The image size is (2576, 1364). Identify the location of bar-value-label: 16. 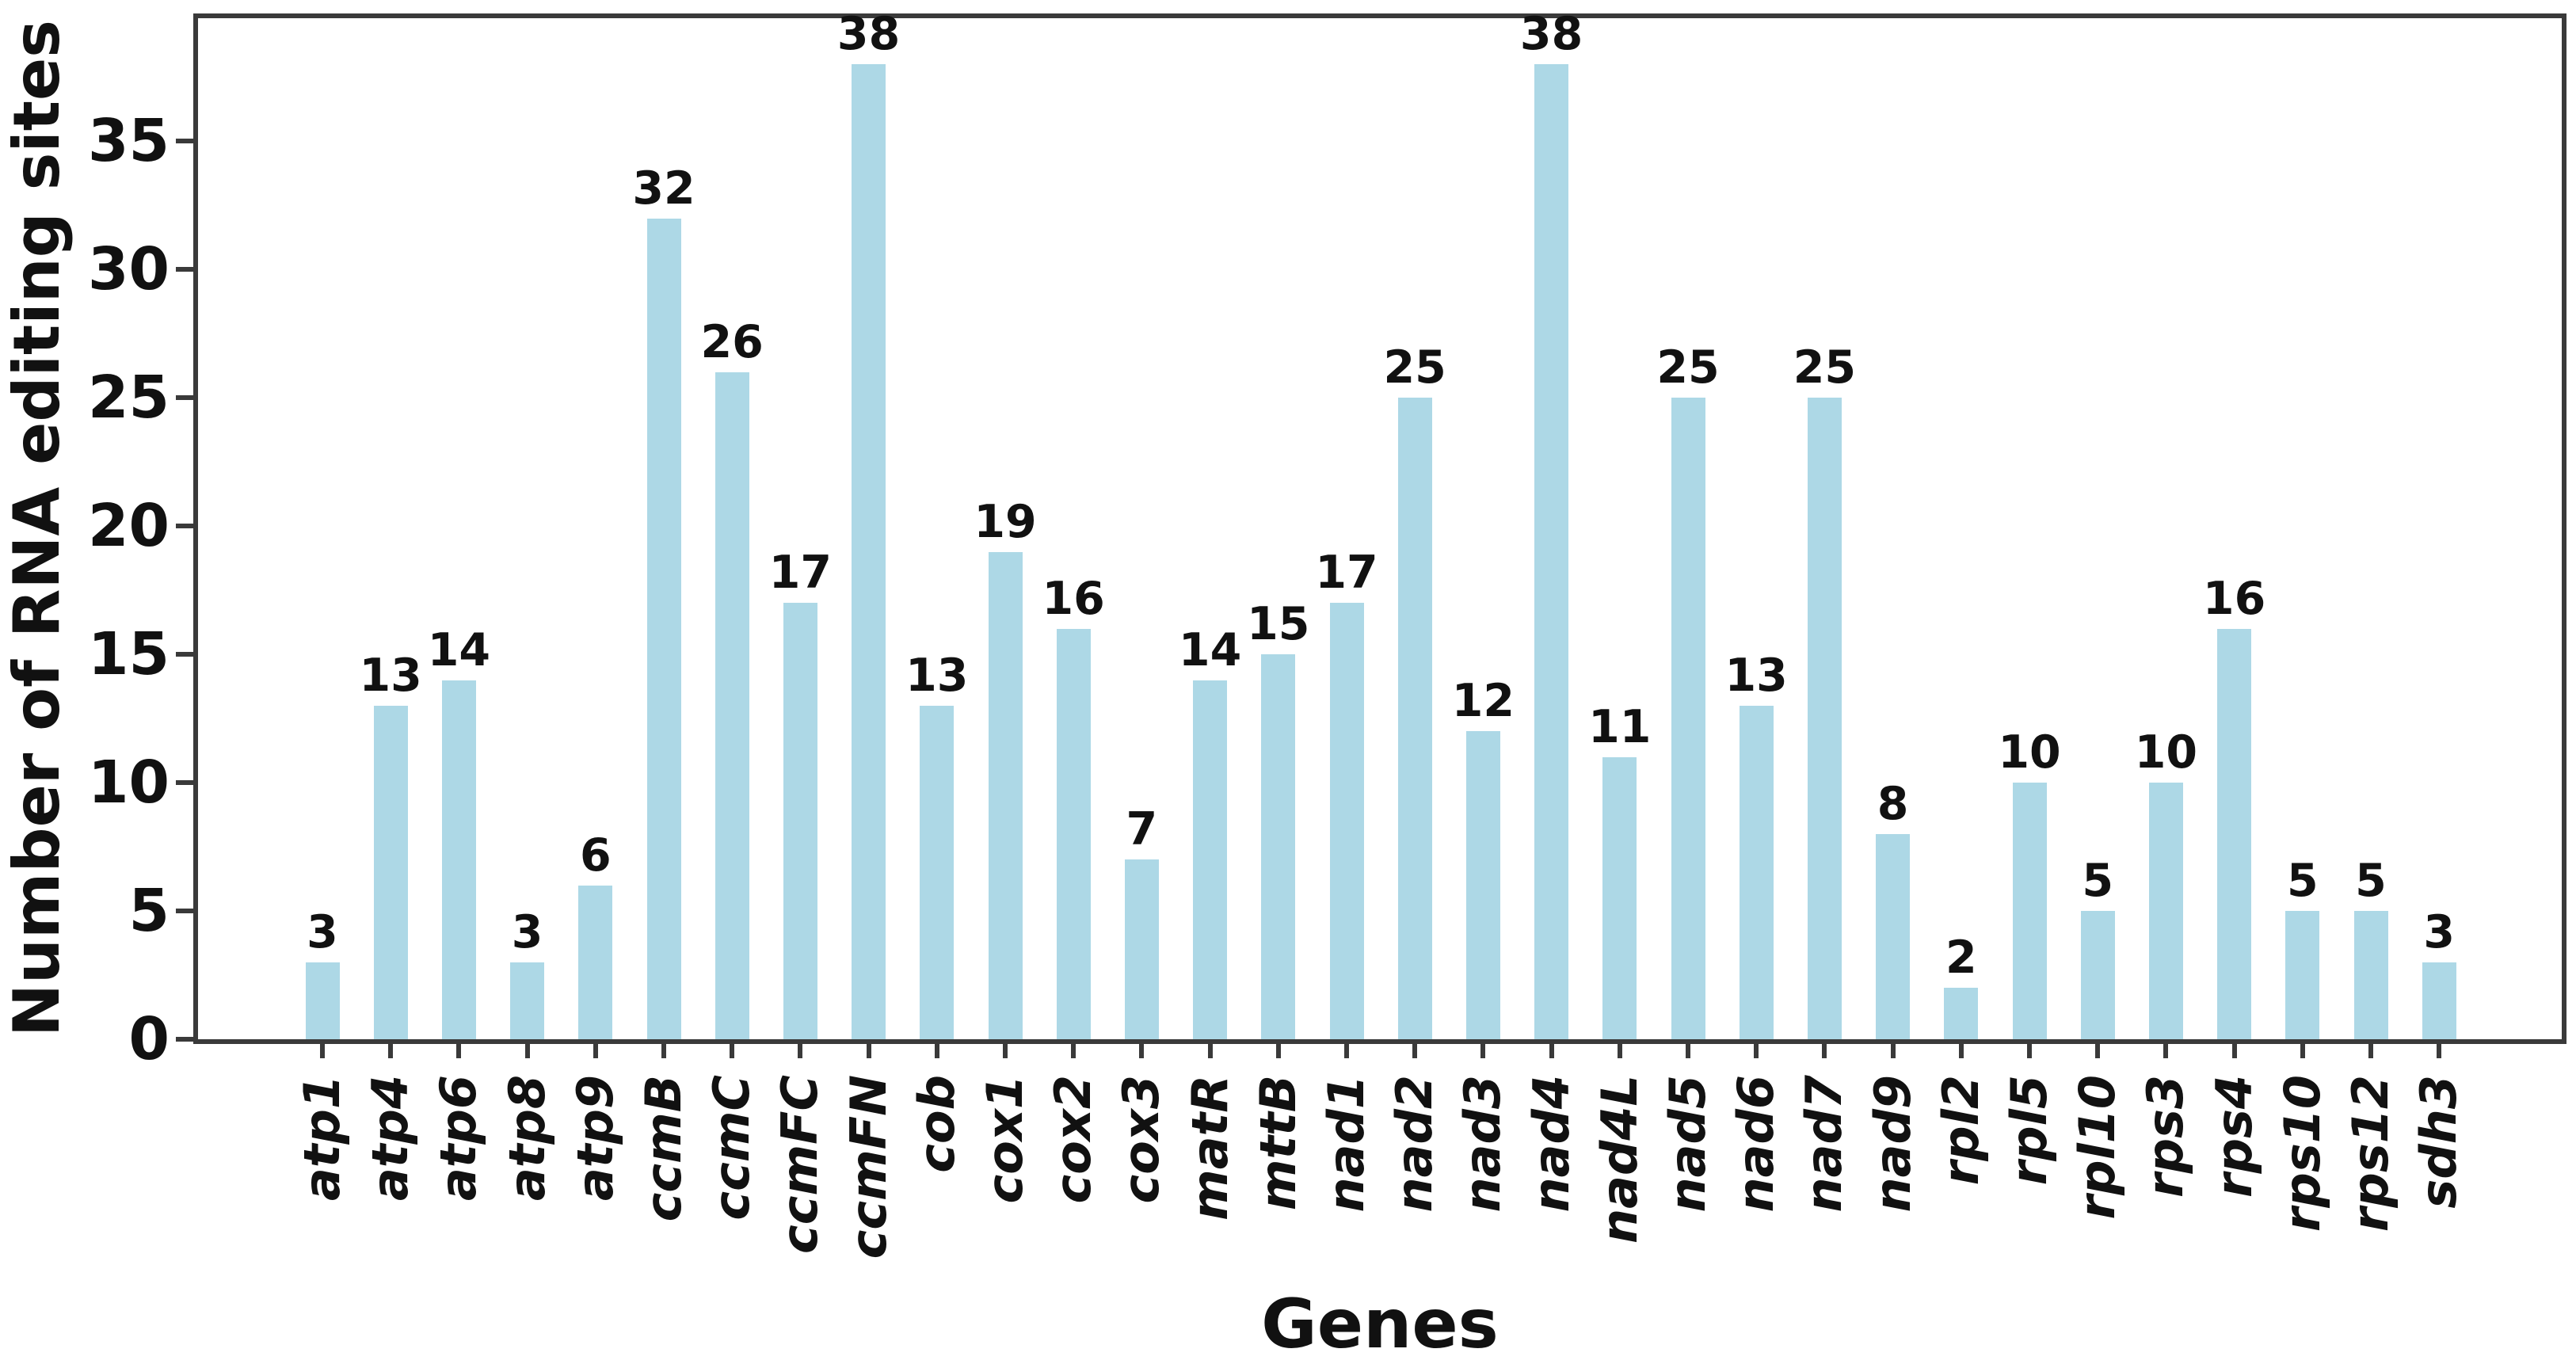
(2234, 599).